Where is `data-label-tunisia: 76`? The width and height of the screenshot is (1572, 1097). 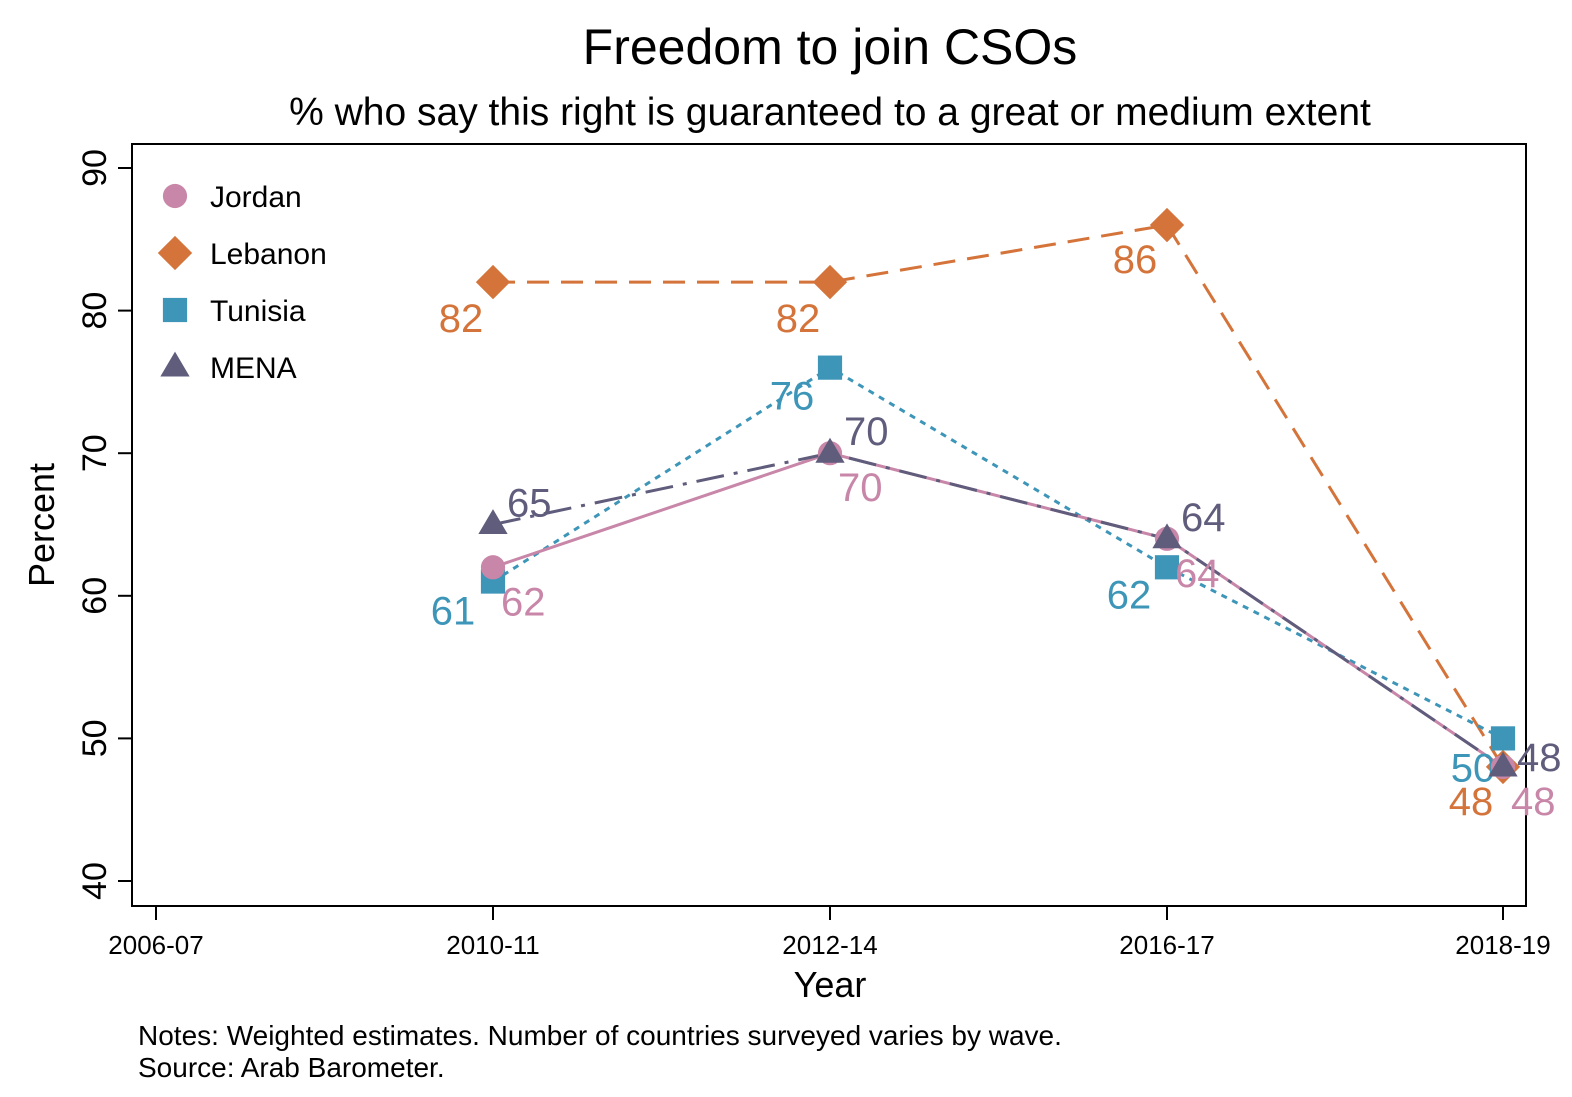 data-label-tunisia: 76 is located at coordinates (792, 397).